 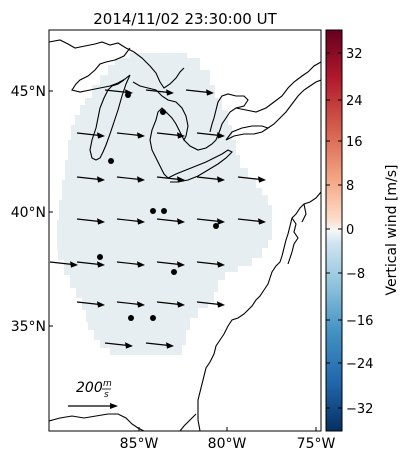 I want to click on lake-huron-shore, so click(x=190, y=130).